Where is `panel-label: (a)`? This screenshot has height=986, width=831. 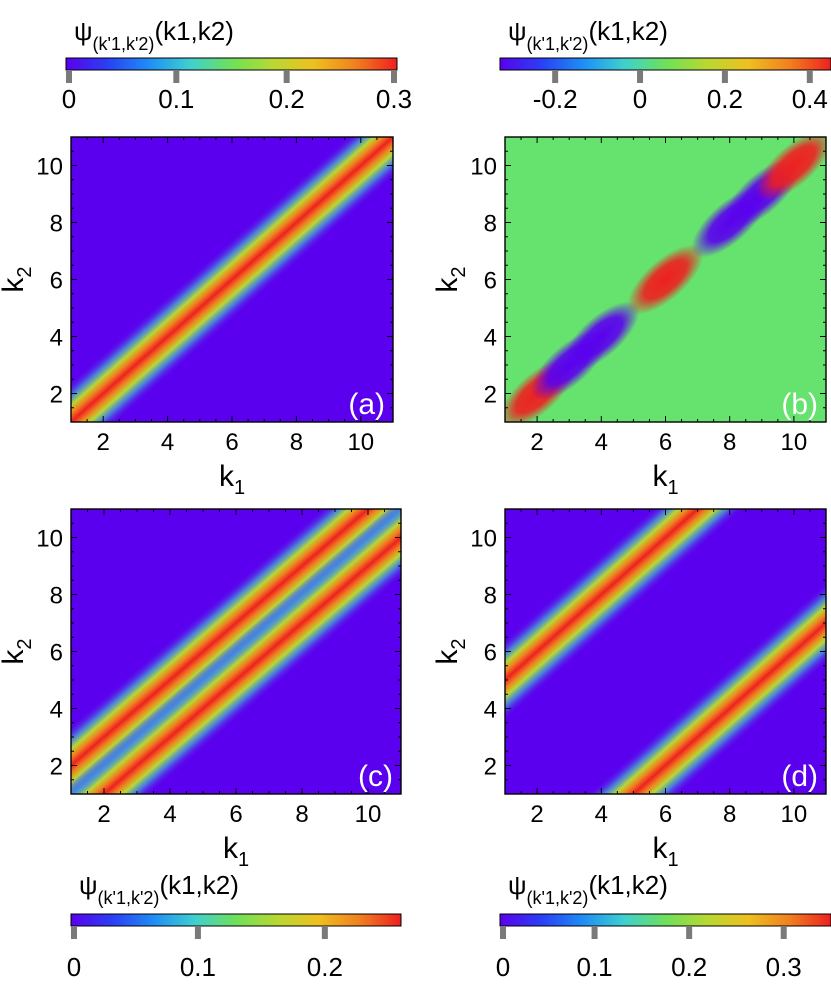 panel-label: (a) is located at coordinates (366, 404).